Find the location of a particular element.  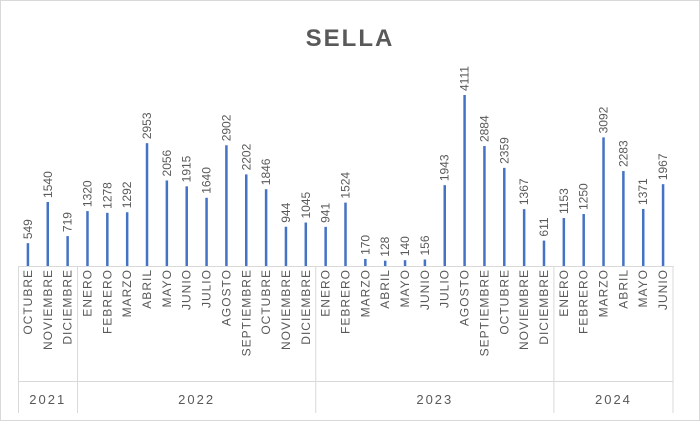

data-label: 1967 is located at coordinates (663, 166).